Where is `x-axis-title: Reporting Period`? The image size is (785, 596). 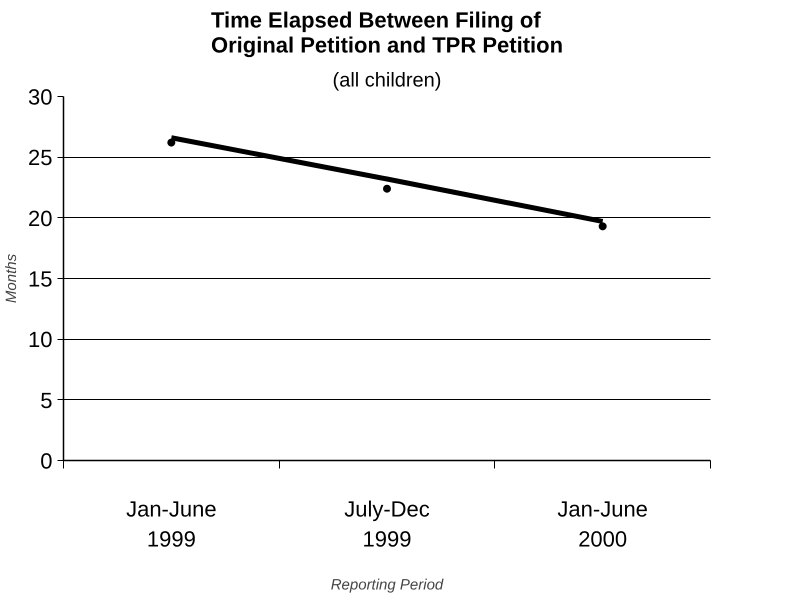 x-axis-title: Reporting Period is located at coordinates (387, 585).